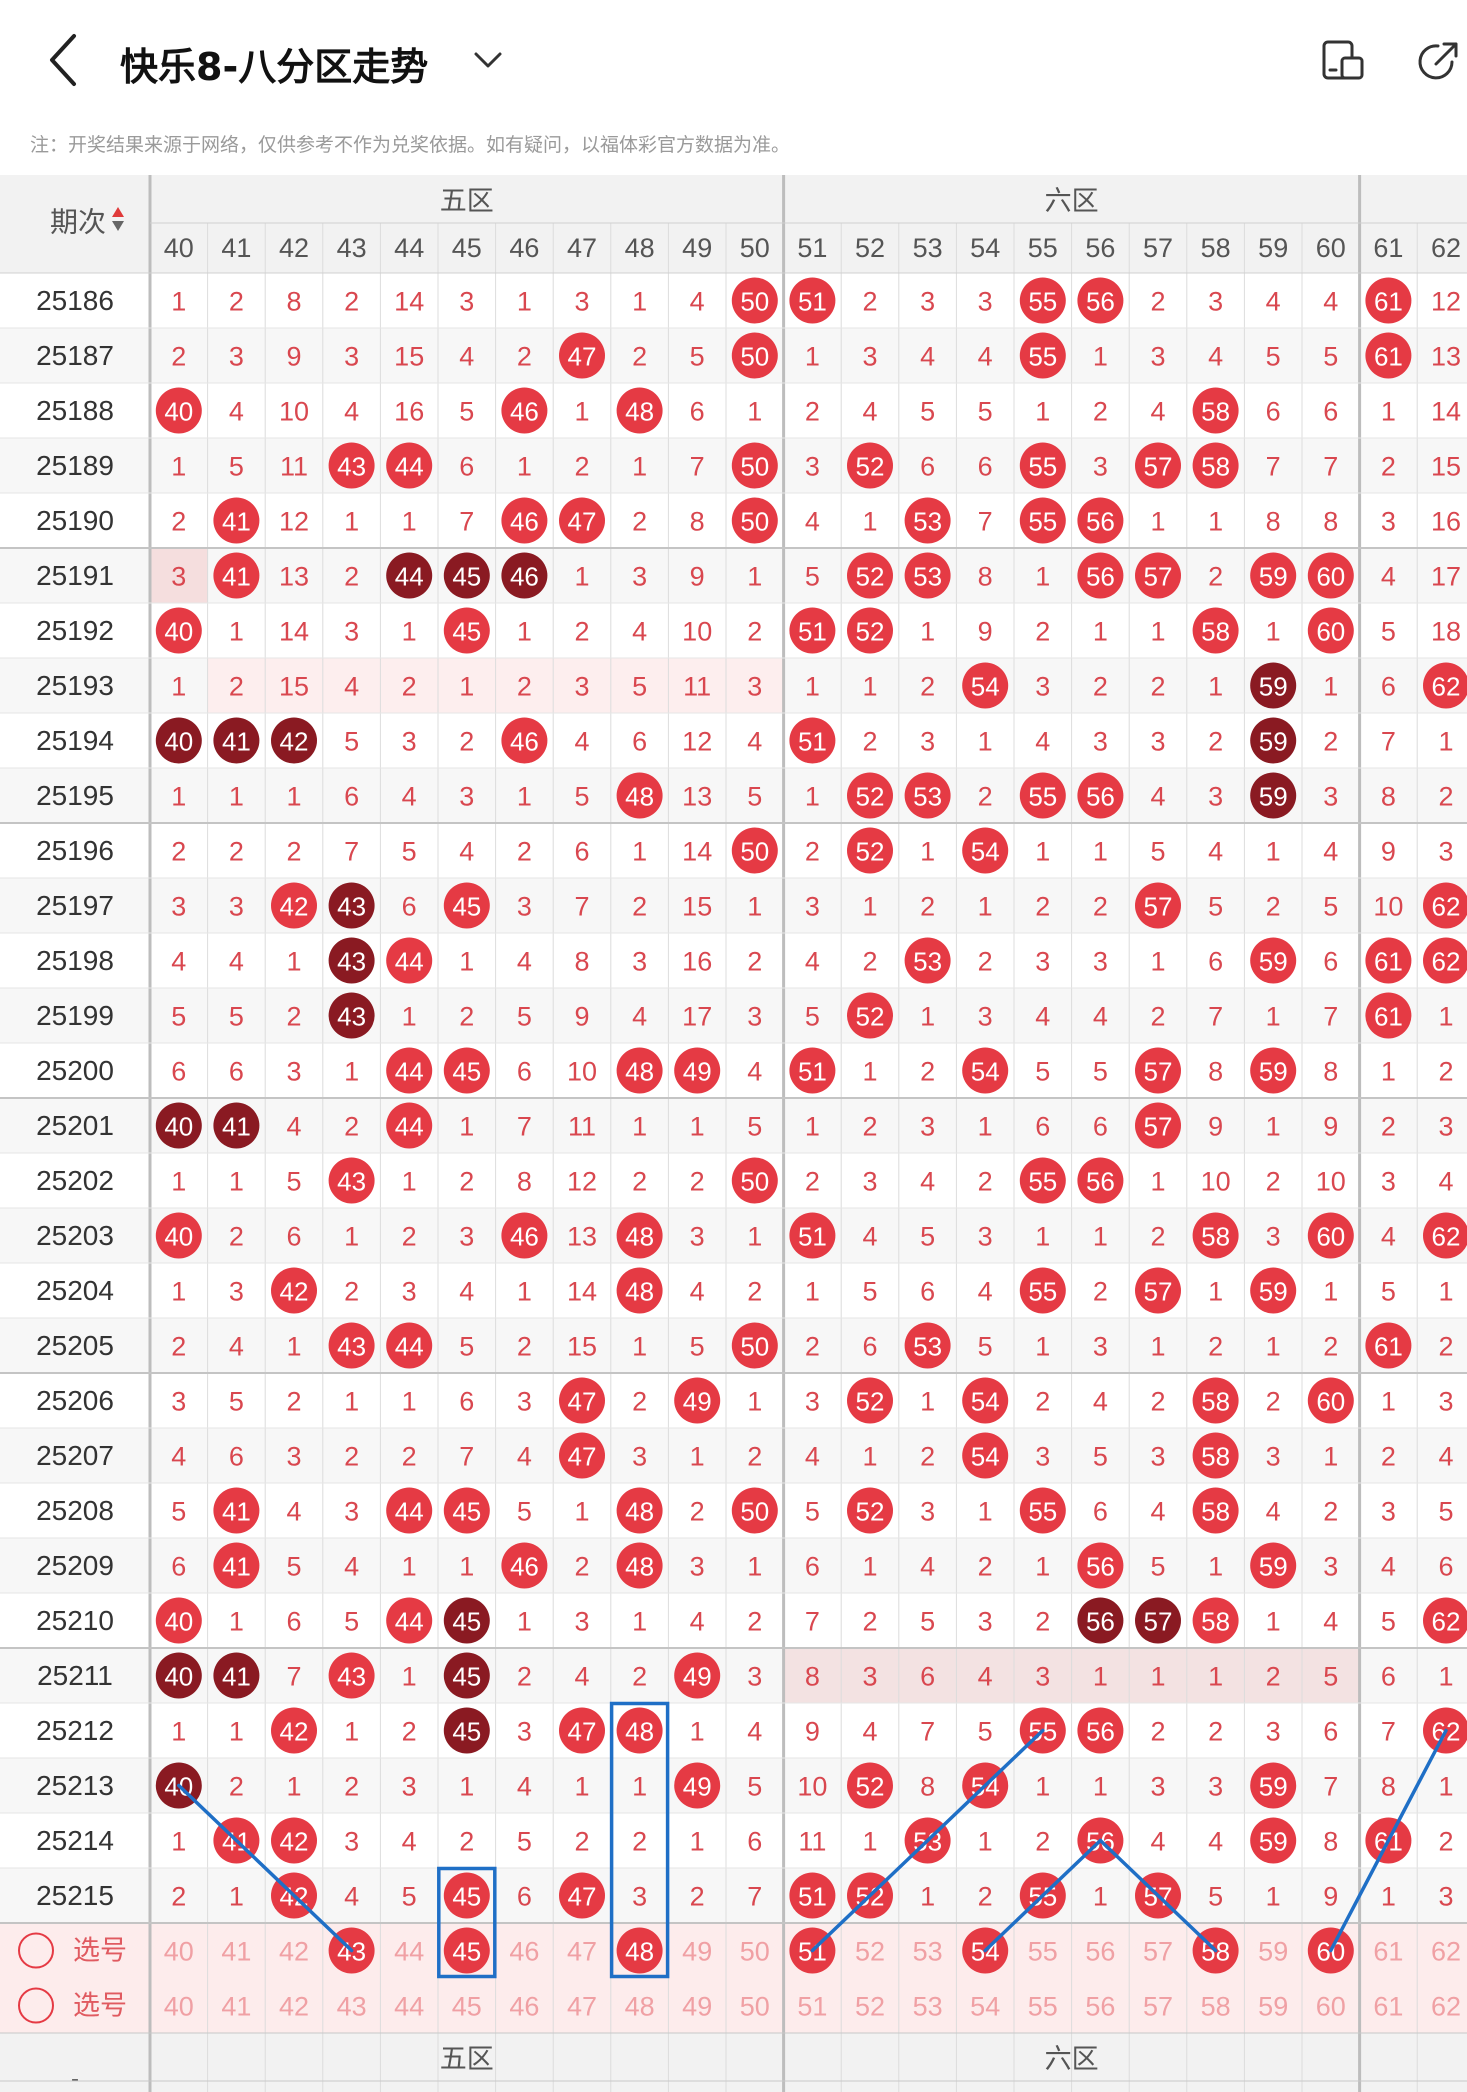 The height and width of the screenshot is (2092, 1467). What do you see at coordinates (351, 962) in the screenshot?
I see `hit-number: 43` at bounding box center [351, 962].